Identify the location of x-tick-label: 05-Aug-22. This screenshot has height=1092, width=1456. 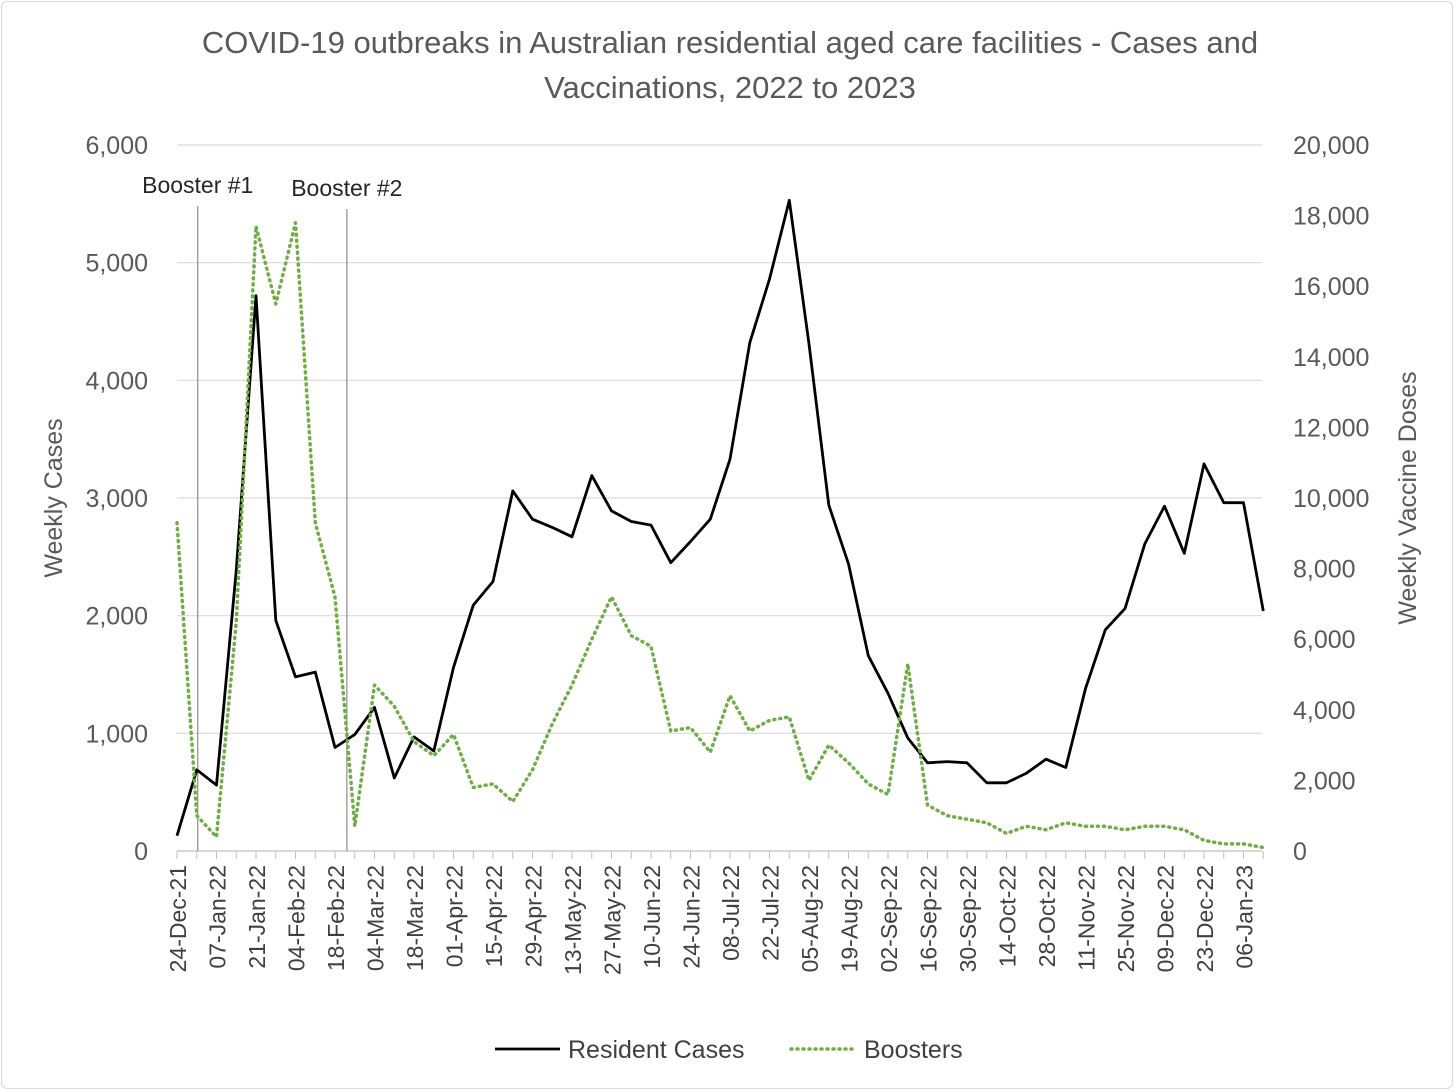
(810, 918).